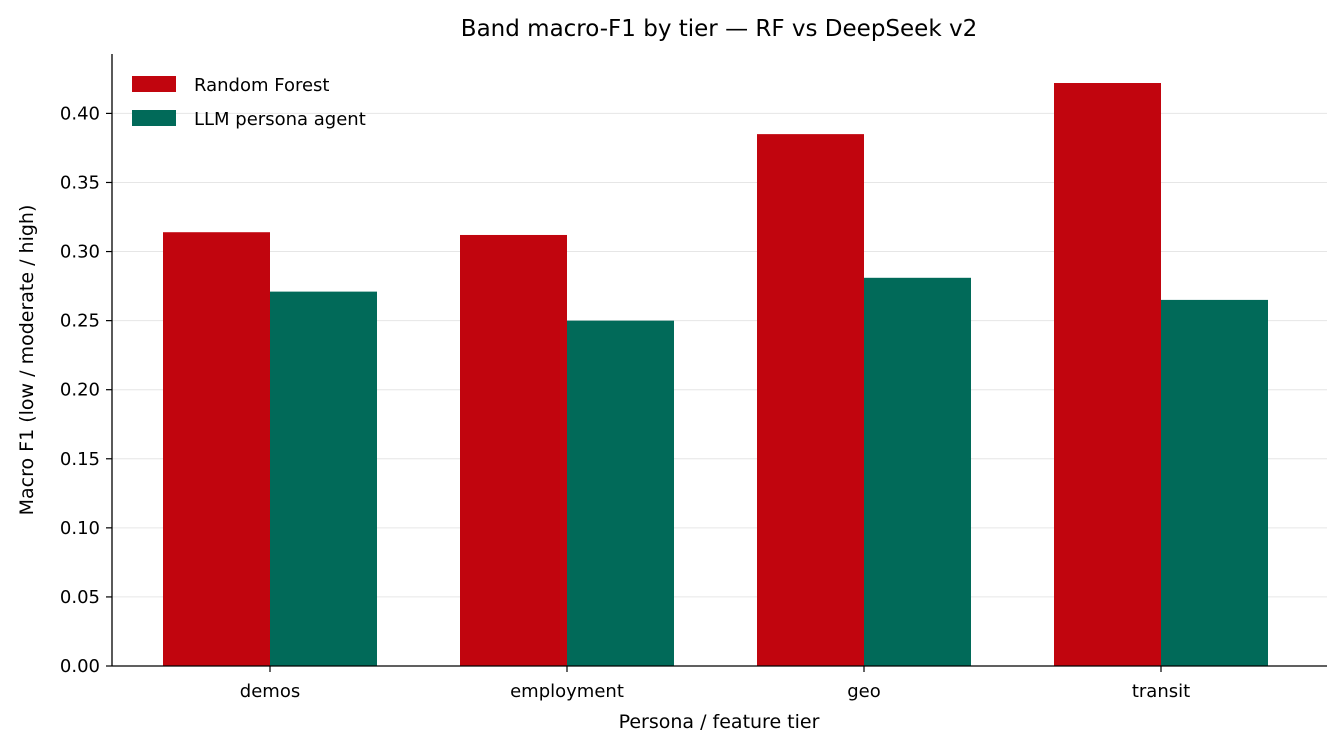  Describe the element at coordinates (261, 85) in the screenshot. I see `legend-label: Random Forest` at that location.